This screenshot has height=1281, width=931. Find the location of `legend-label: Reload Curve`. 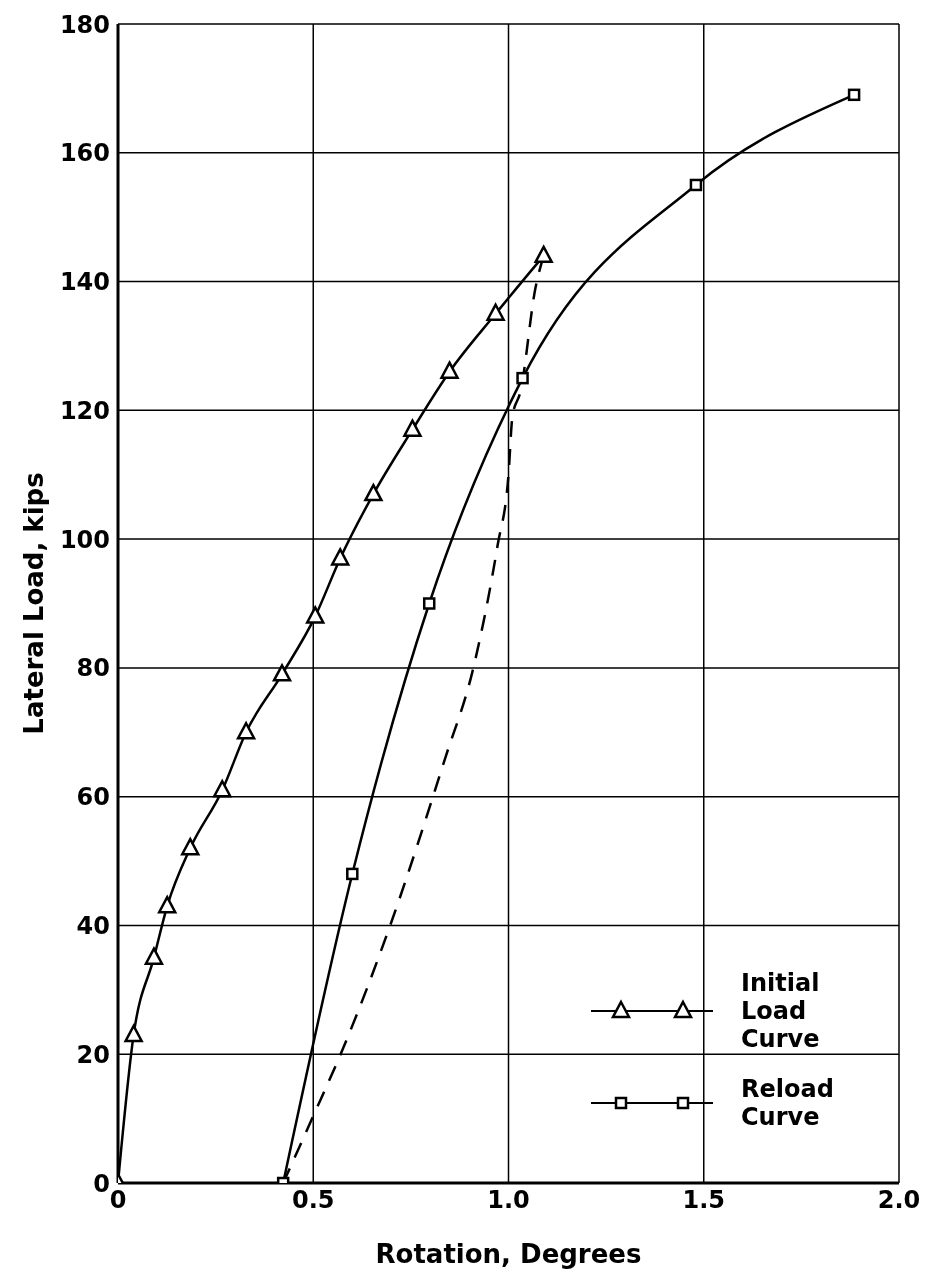

legend-label: Reload Curve is located at coordinates (788, 1103).